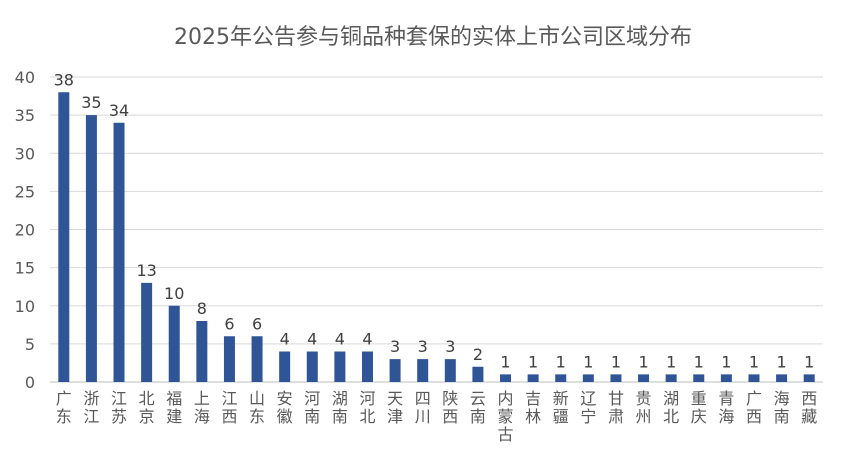 The image size is (867, 464). What do you see at coordinates (533, 407) in the screenshot?
I see `x-tick-label: 吉林` at bounding box center [533, 407].